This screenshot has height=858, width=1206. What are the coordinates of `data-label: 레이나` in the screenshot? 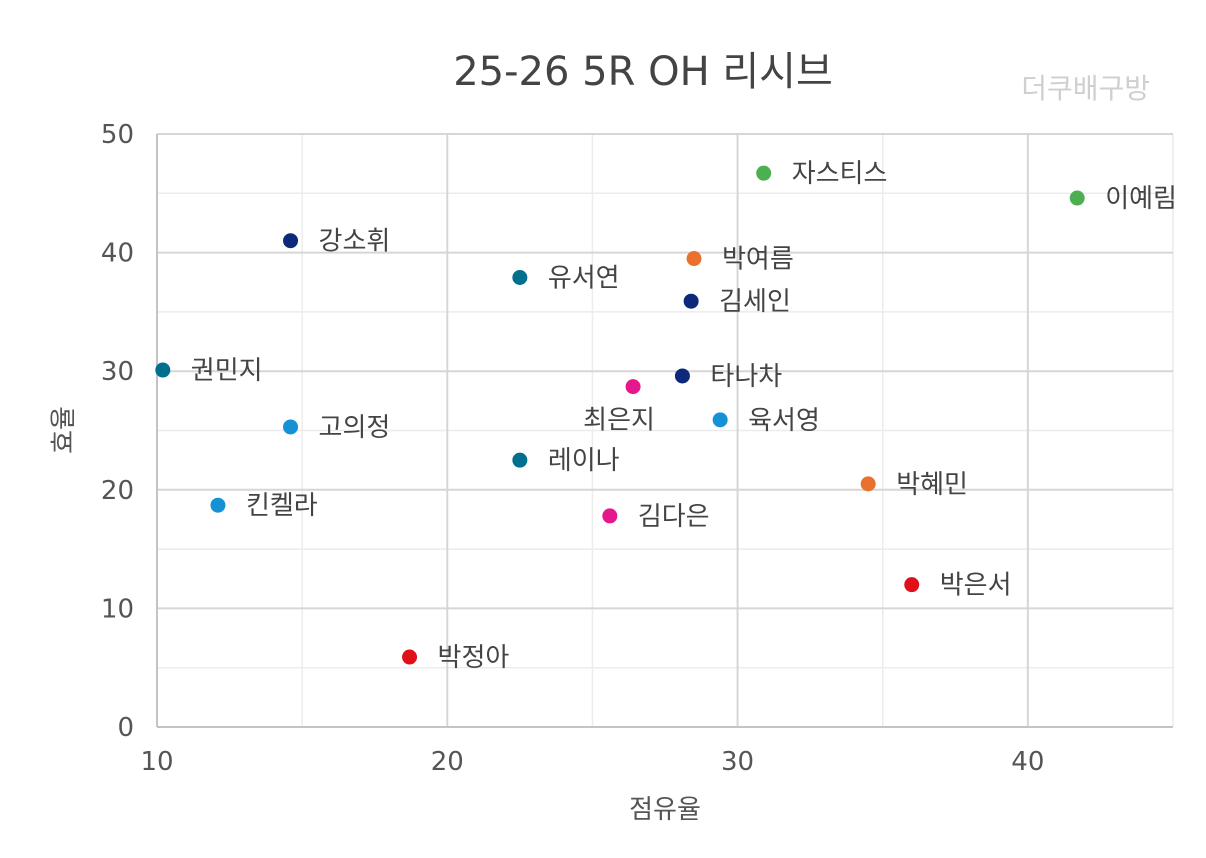 It's located at (584, 461).